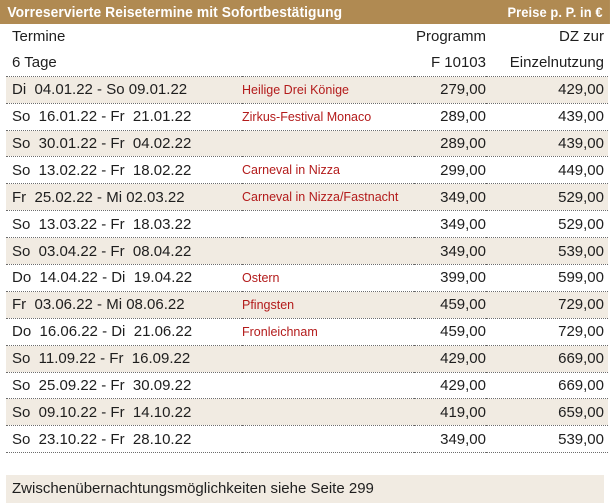  I want to click on table-row: So 11.09.22 - Fr 16.09.22 429,00 669,00, so click(307, 359).